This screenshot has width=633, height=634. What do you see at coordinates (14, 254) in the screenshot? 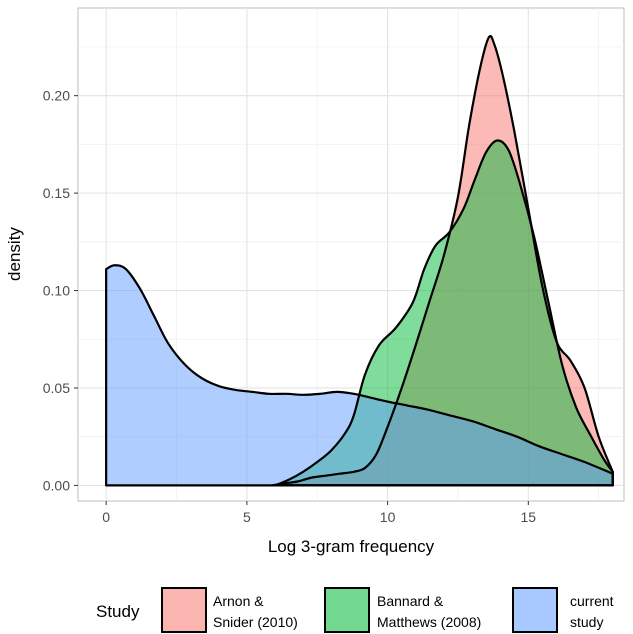
I see `y-axis-title: density` at bounding box center [14, 254].